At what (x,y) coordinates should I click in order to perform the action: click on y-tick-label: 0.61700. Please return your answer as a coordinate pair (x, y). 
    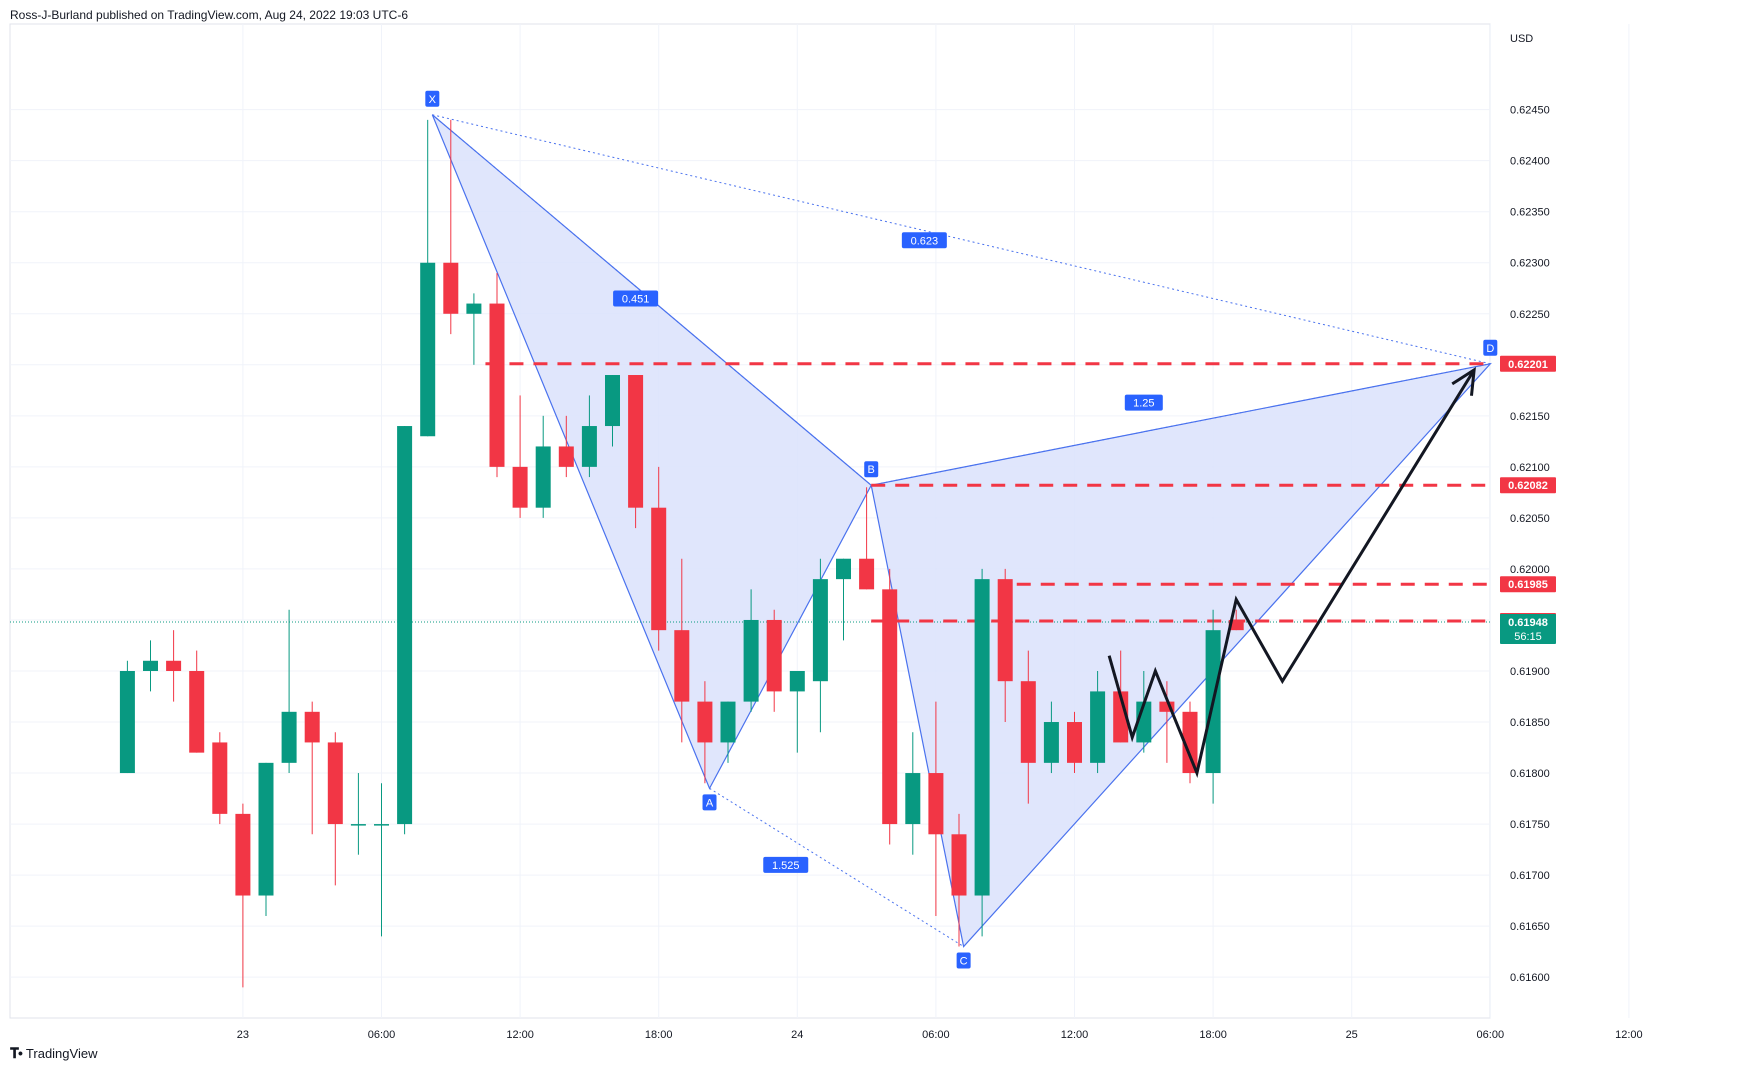
    Looking at the image, I should click on (1530, 876).